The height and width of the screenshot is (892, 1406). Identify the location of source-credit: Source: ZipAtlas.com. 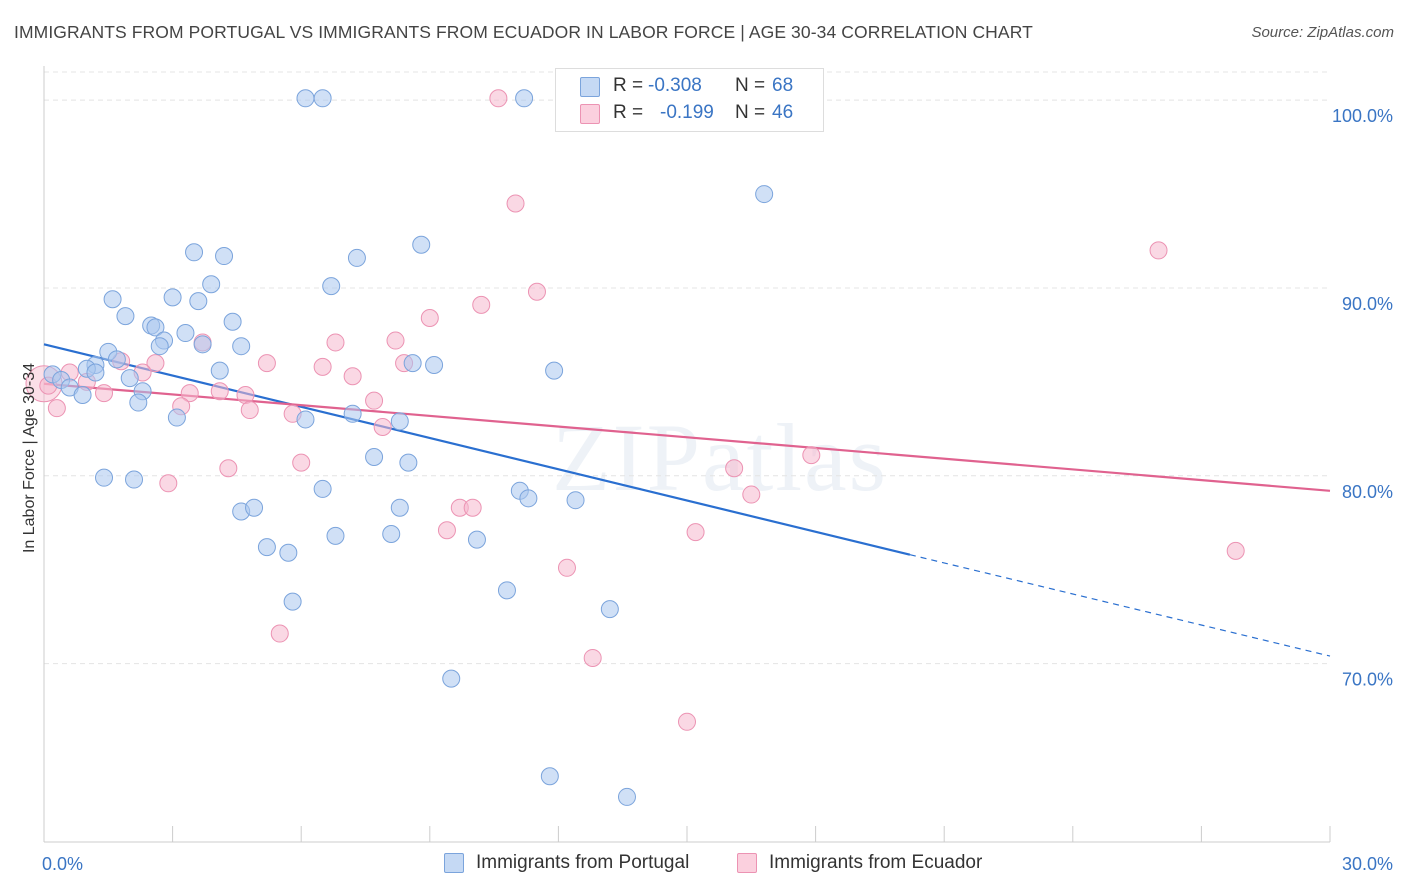
(1322, 32).